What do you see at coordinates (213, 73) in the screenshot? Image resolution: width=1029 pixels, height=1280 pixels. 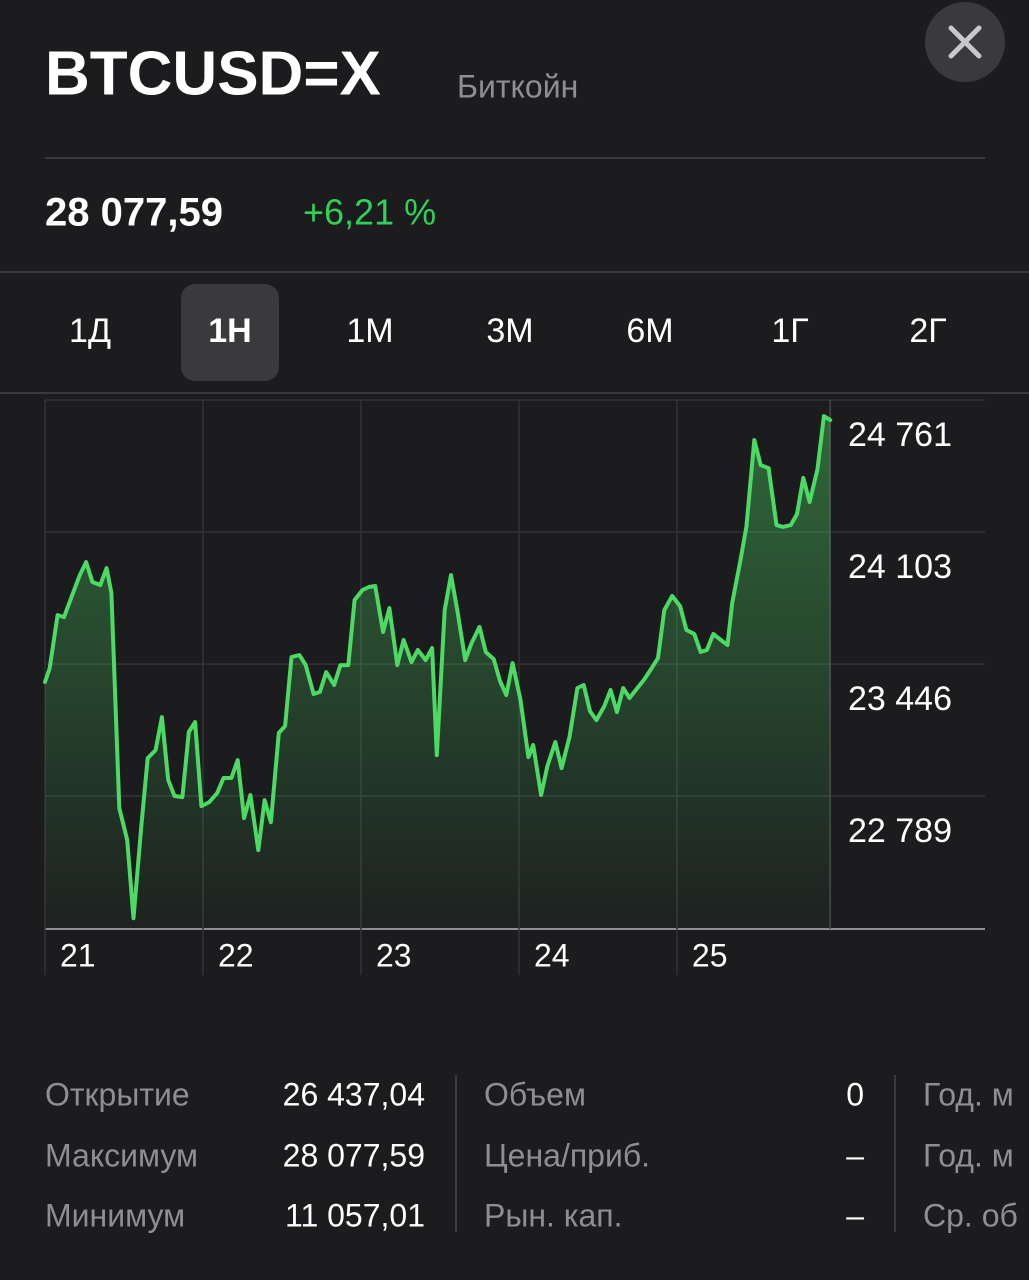 I see `title: BTCUSD=X` at bounding box center [213, 73].